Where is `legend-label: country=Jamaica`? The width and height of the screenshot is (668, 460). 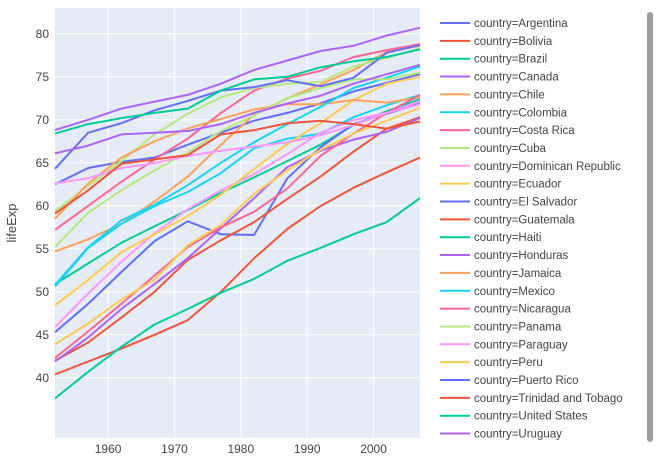
legend-label: country=Jamaica is located at coordinates (518, 274).